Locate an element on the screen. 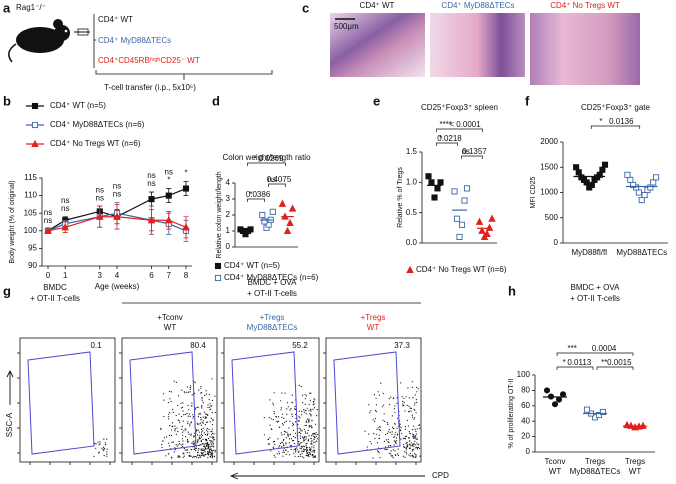  significance-stars: ns is located at coordinates (465, 151).